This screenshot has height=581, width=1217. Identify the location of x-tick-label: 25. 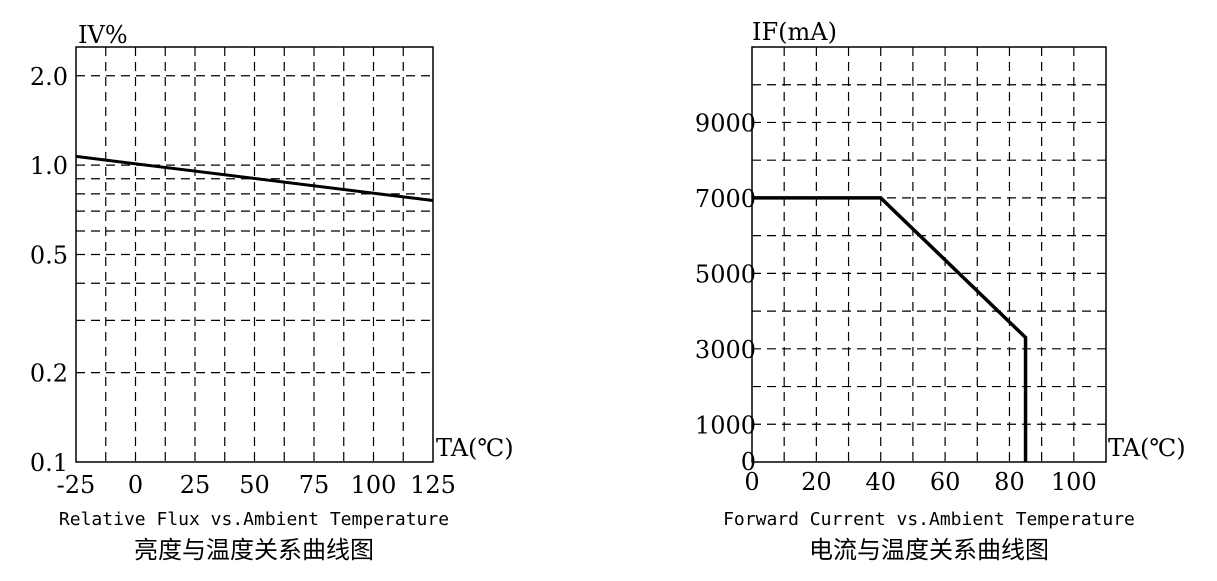
(195, 485).